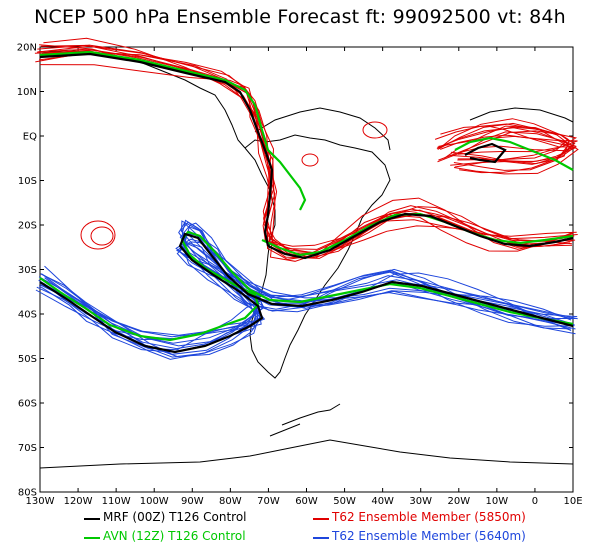 Image resolution: width=600 pixels, height=560 pixels. I want to click on lat-label: 20S, so click(27, 226).